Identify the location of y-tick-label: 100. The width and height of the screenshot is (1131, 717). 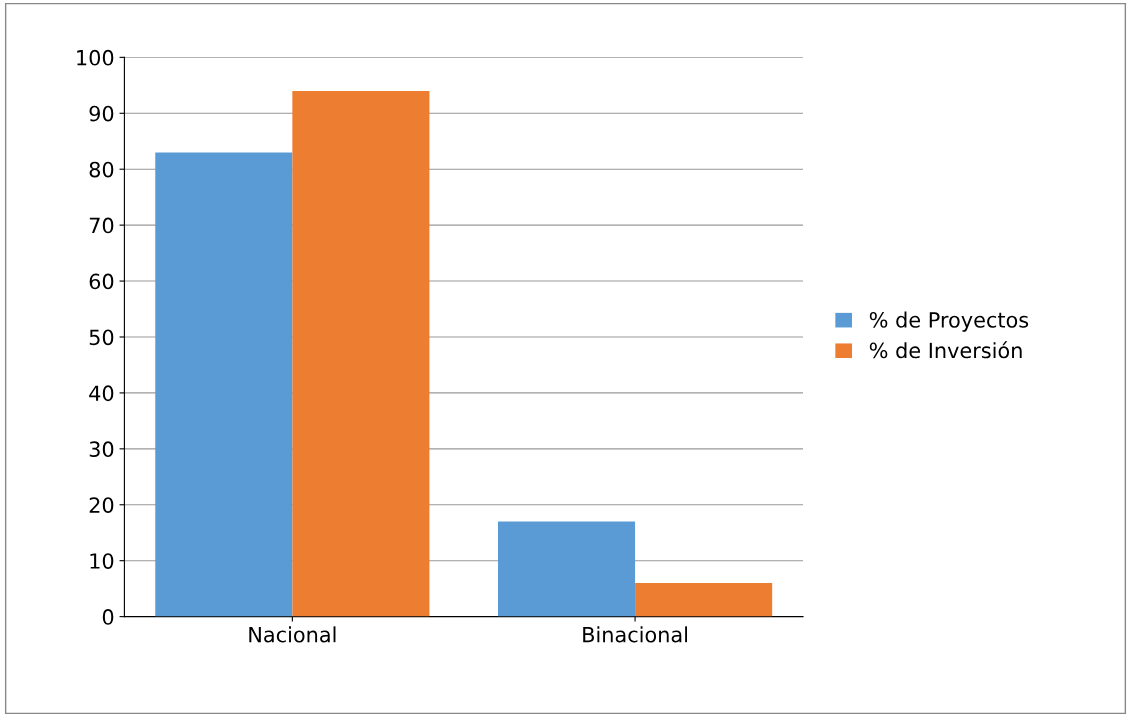
(95, 57).